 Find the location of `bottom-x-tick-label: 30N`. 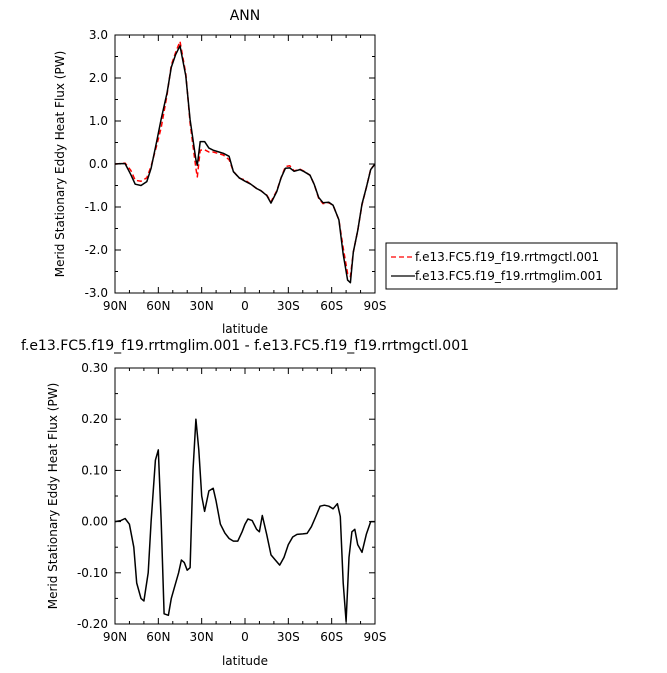

bottom-x-tick-label: 30N is located at coordinates (202, 637).